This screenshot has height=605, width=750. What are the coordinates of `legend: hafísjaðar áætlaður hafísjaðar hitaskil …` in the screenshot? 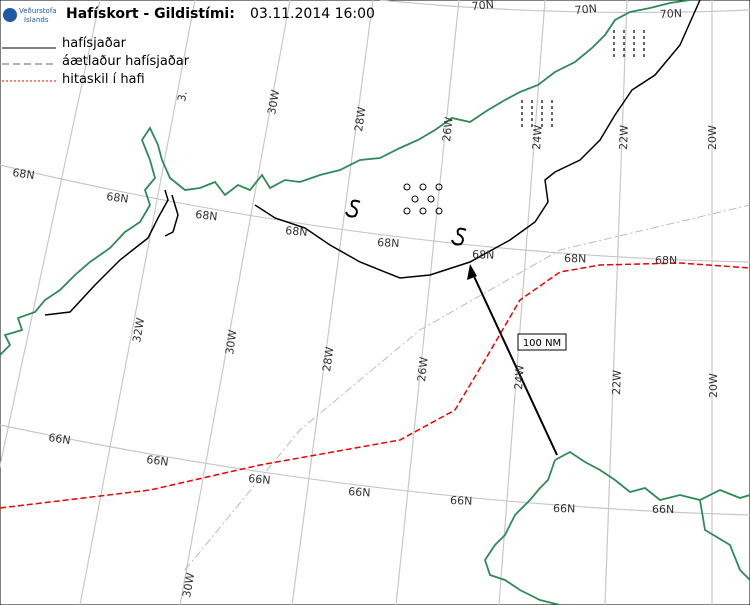 It's located at (96, 61).